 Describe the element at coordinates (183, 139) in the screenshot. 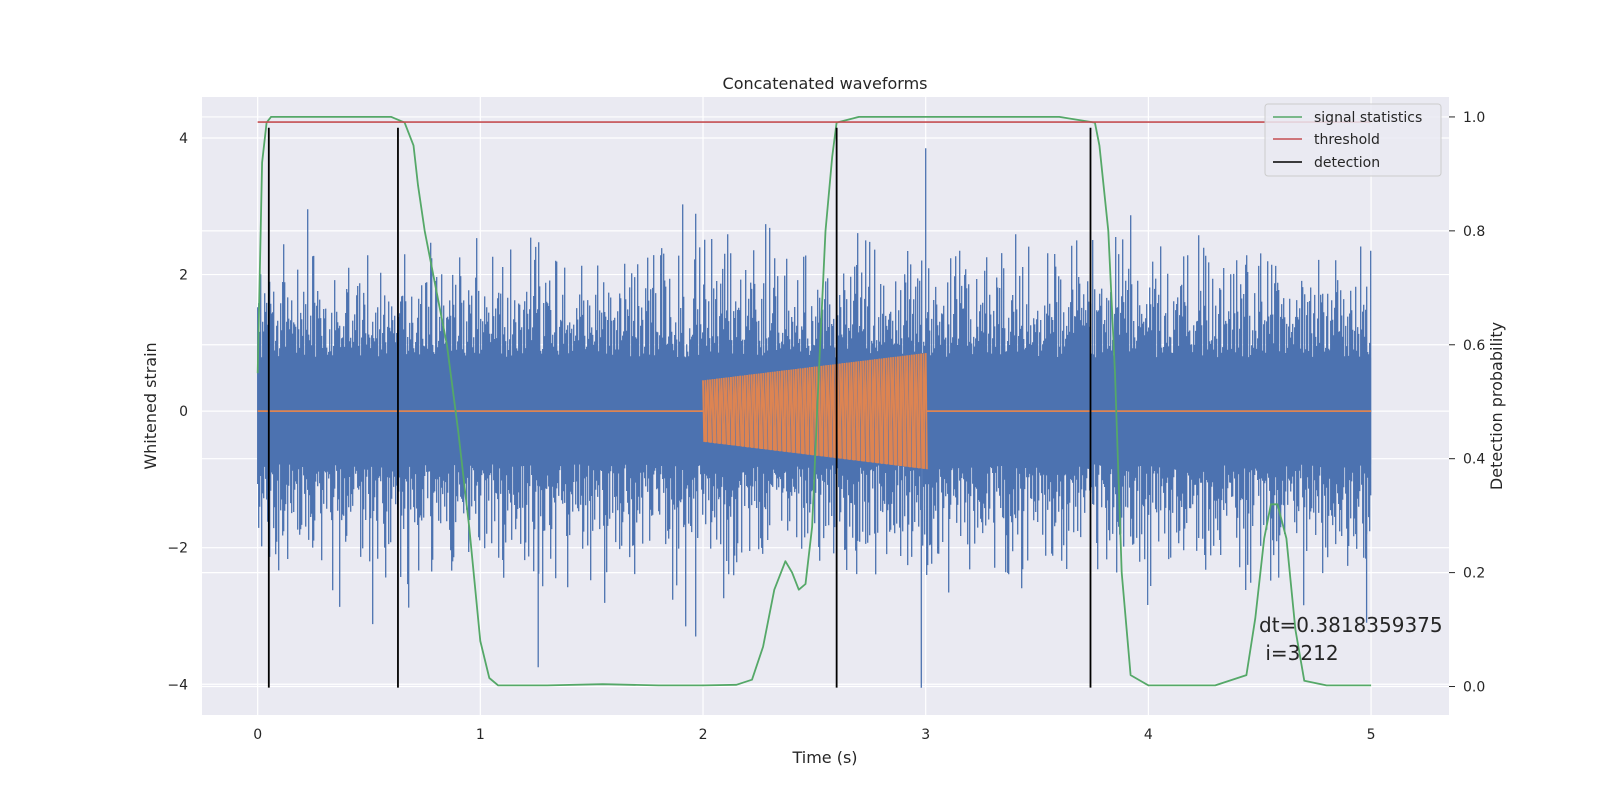

I see `y-tick-label: 4` at that location.